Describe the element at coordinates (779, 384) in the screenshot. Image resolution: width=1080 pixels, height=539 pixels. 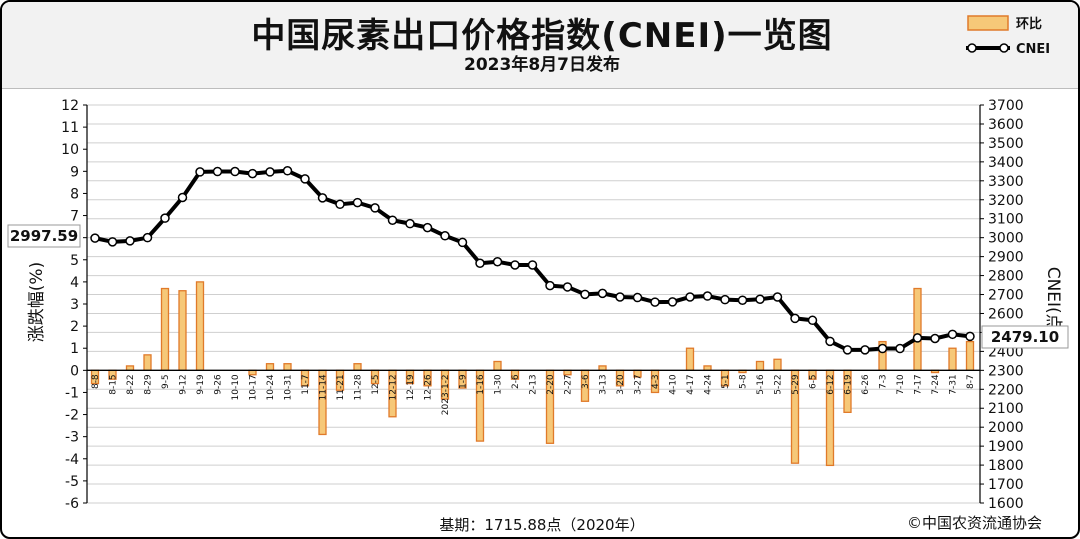
I see `x-tick-label: 5-22` at that location.